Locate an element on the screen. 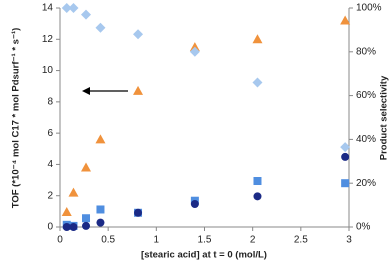 The height and width of the screenshot is (269, 392). y2-tick-label: 20% is located at coordinates (366, 183).